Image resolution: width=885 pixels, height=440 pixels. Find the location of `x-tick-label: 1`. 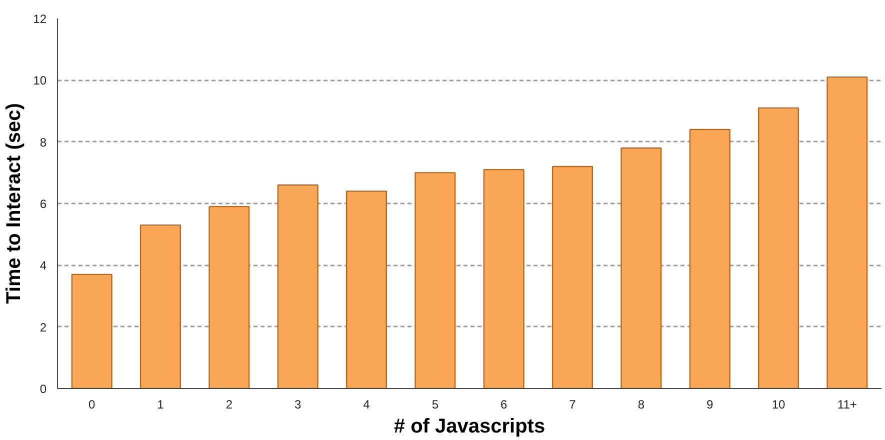

x-tick-label: 1 is located at coordinates (160, 405).